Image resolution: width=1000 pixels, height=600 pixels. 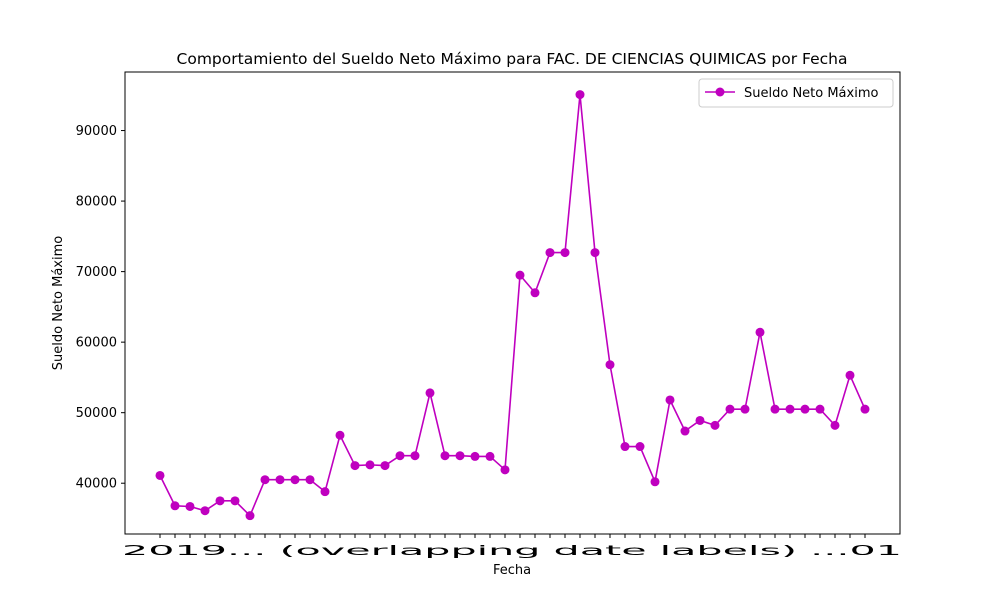 I want to click on y-tick-label: 50000, so click(x=96, y=413).